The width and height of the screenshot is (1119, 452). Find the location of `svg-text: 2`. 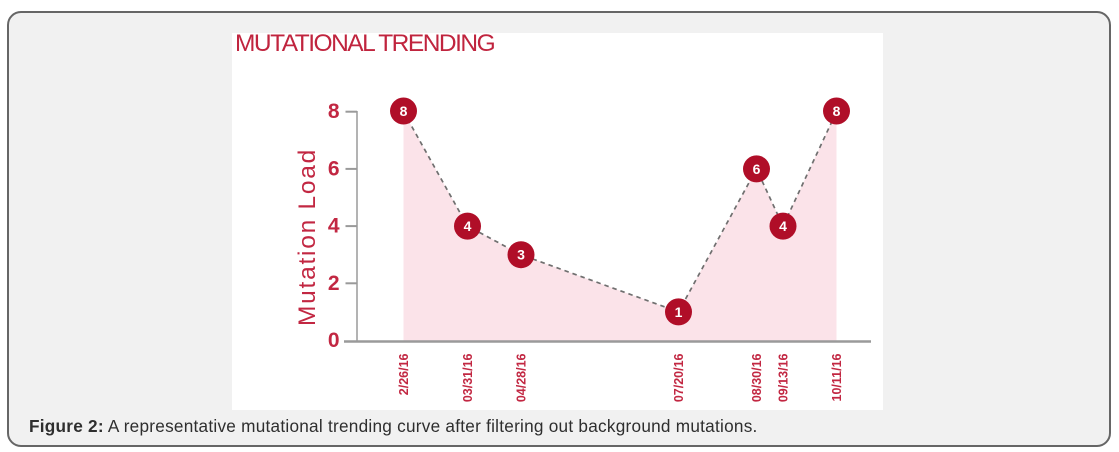

svg-text: 2 is located at coordinates (334, 283).